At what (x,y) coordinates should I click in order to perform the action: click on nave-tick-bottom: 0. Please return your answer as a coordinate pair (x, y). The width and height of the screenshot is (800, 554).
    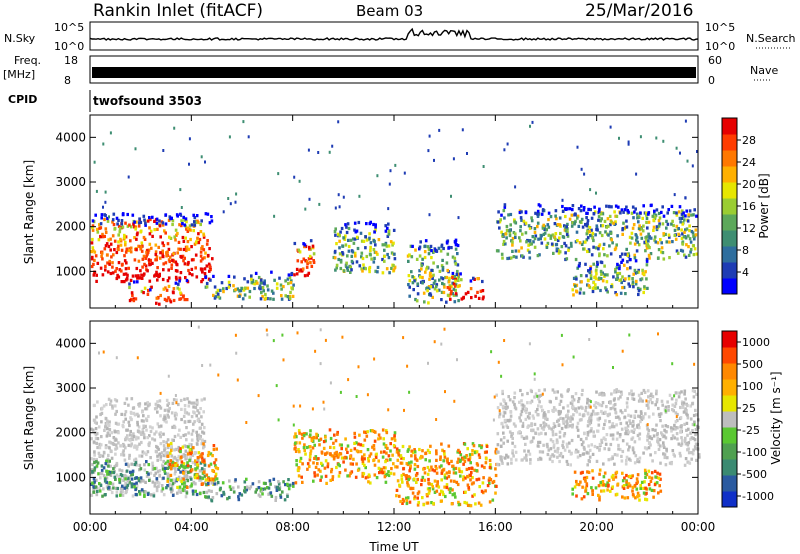
    Looking at the image, I should click on (711, 80).